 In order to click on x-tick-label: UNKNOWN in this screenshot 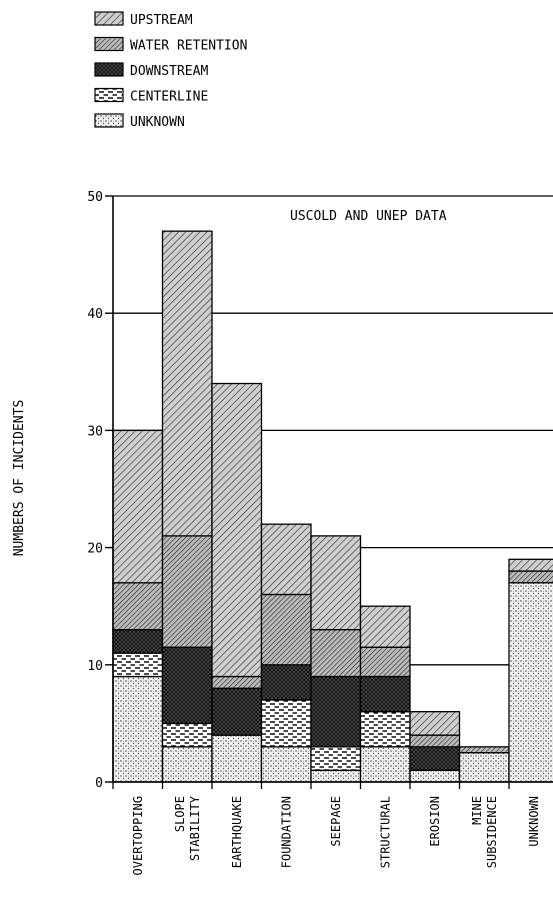, I will do `click(534, 821)`.